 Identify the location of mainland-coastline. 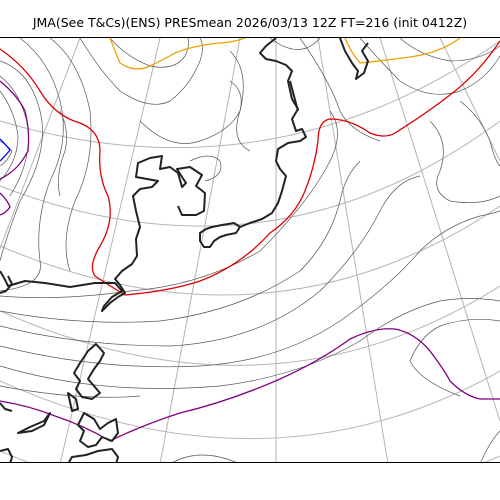
(103, 233).